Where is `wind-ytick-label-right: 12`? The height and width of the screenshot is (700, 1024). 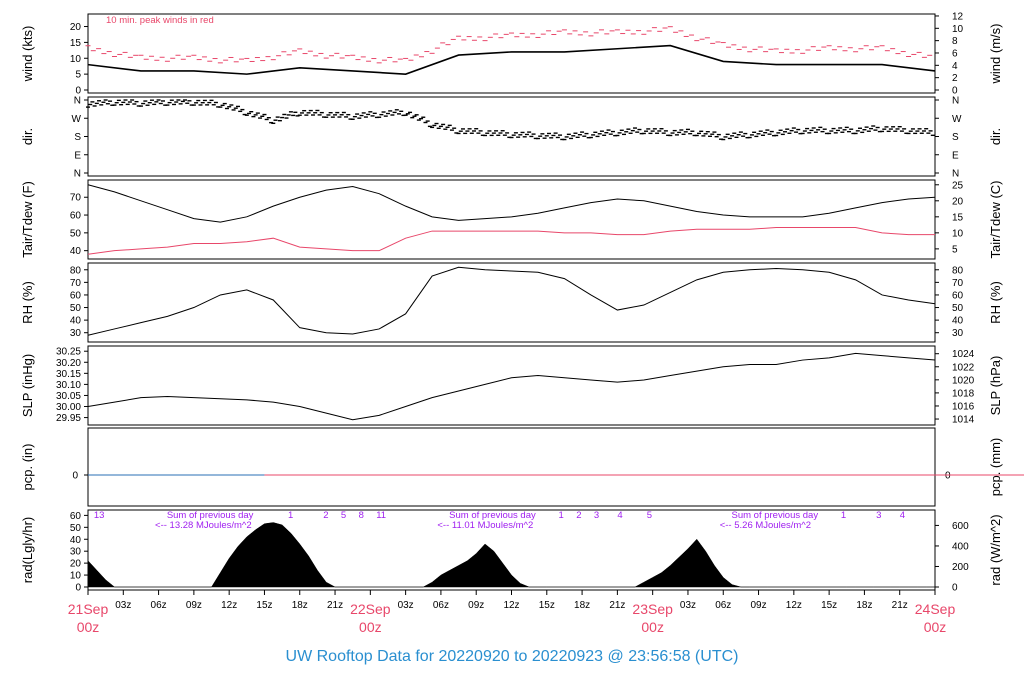 wind-ytick-label-right: 12 is located at coordinates (958, 16).